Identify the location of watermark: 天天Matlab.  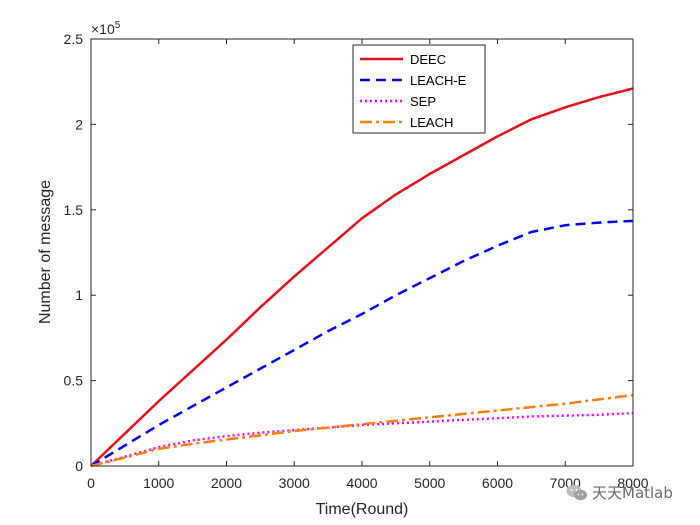
(619, 492).